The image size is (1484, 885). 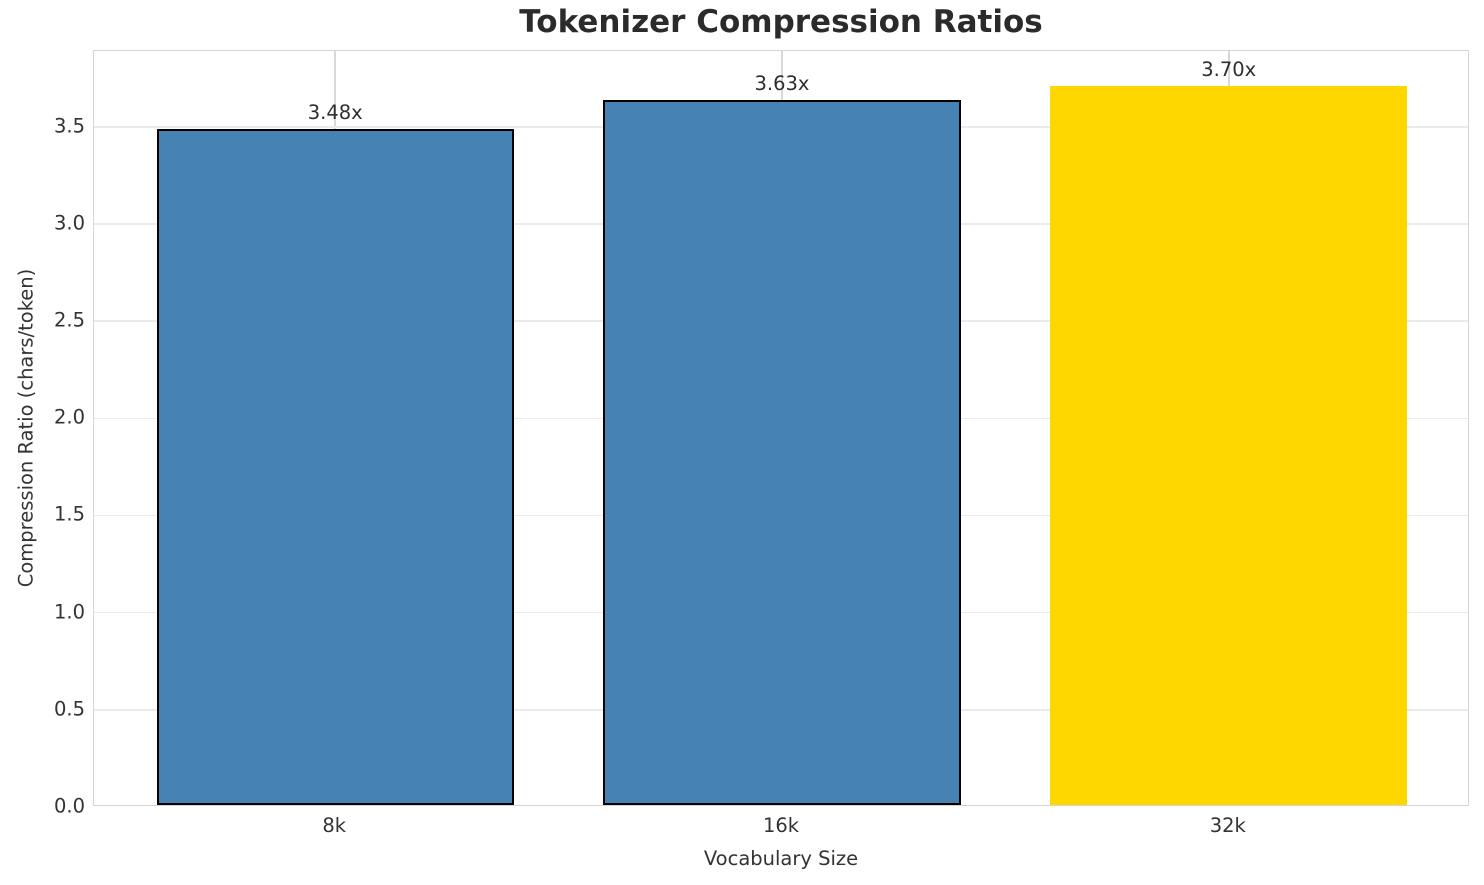 I want to click on y-tick-label: 0.0, so click(x=69, y=806).